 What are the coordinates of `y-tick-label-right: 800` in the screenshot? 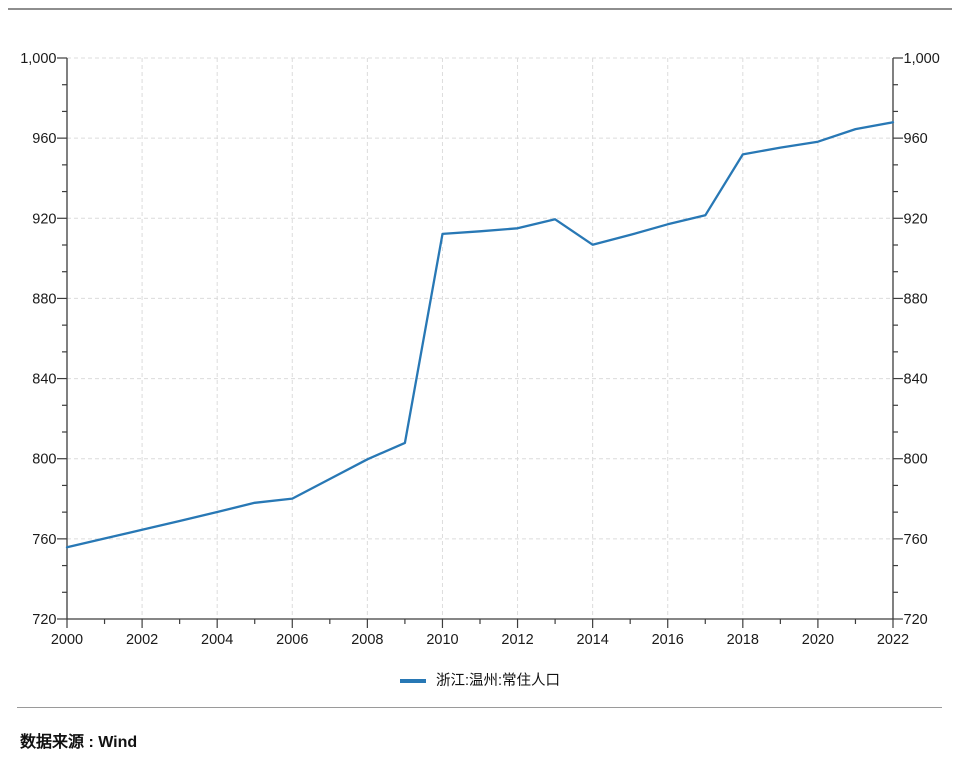 It's located at (916, 460).